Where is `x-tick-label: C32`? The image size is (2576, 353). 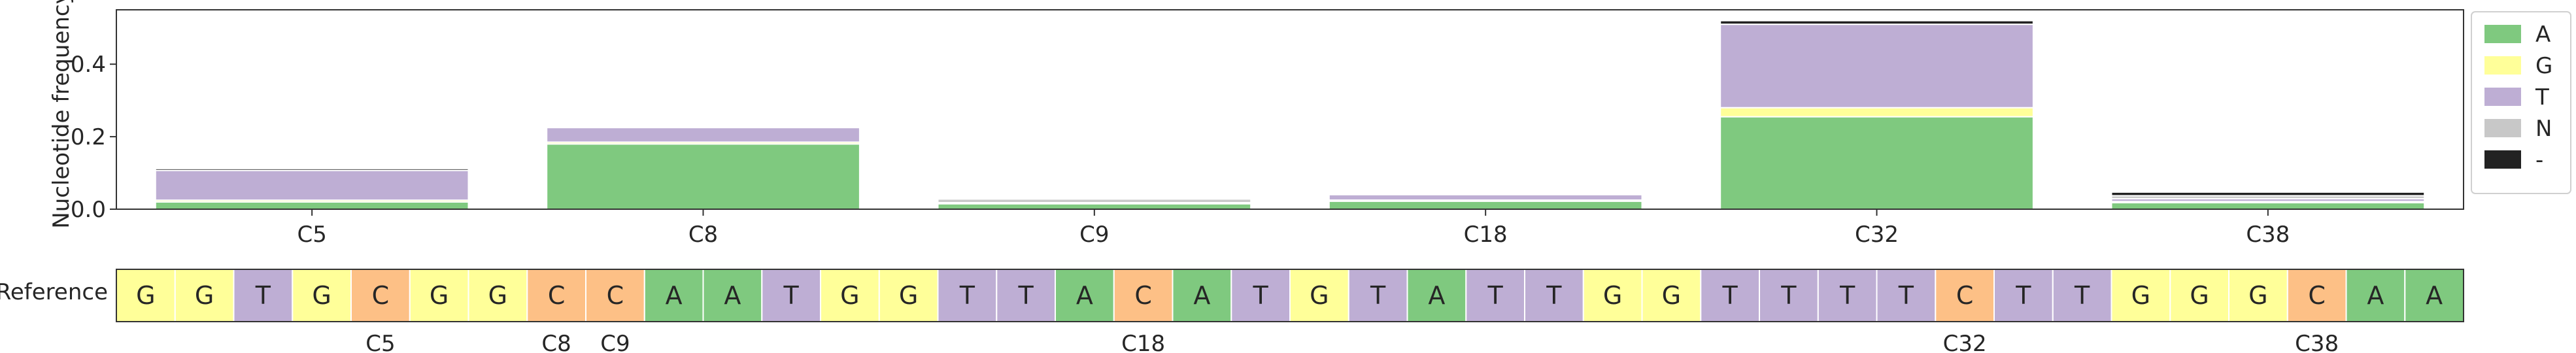 x-tick-label: C32 is located at coordinates (1877, 235).